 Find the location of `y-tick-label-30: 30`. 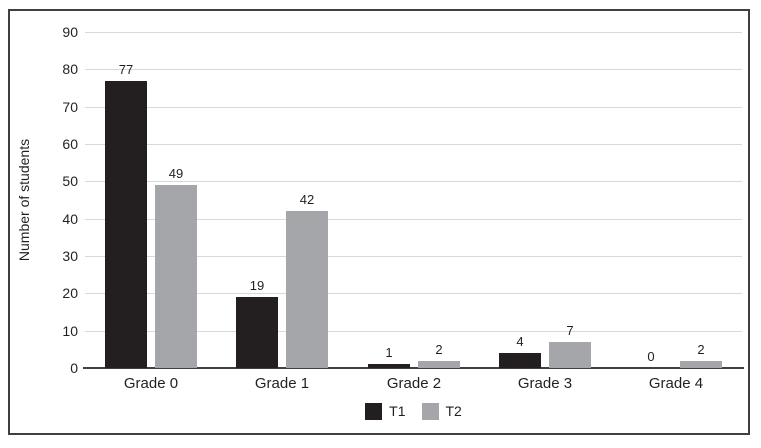

y-tick-label-30: 30 is located at coordinates (70, 256).